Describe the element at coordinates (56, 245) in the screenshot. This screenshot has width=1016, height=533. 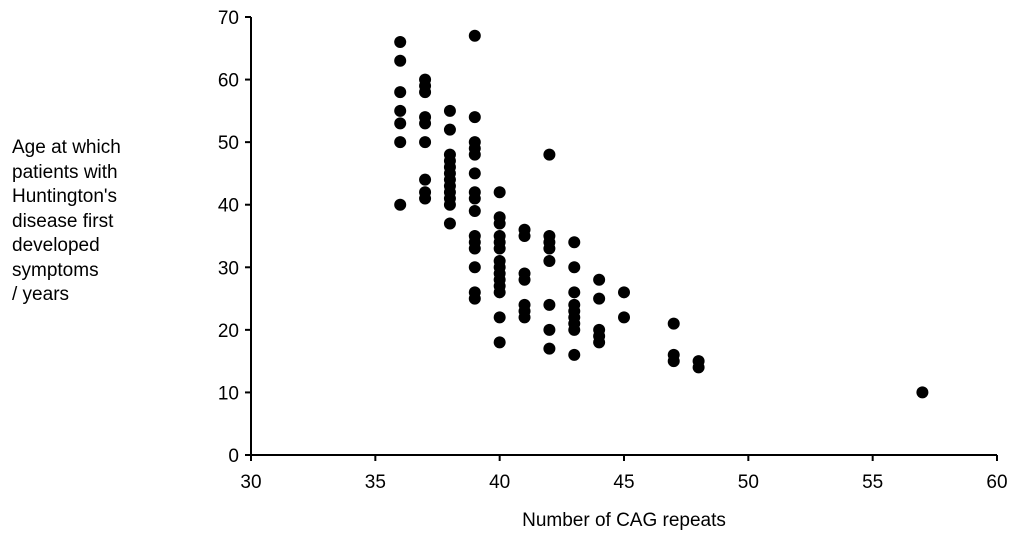
I see `y-axis-label-line: developed` at that location.